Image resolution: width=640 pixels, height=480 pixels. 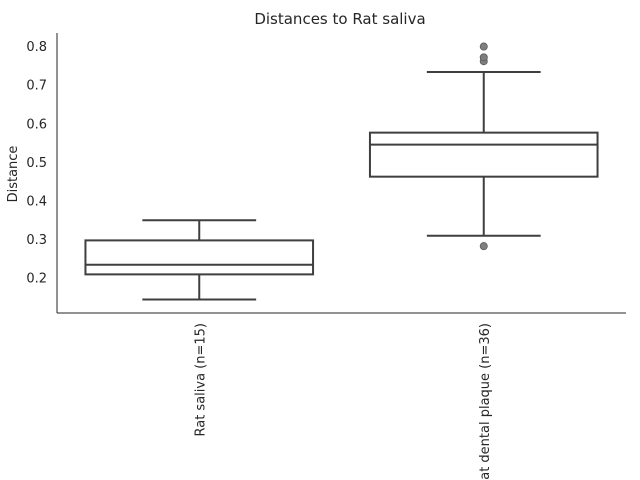 I want to click on x-tick-label: Rat dental plaque (n=36), so click(x=485, y=401).